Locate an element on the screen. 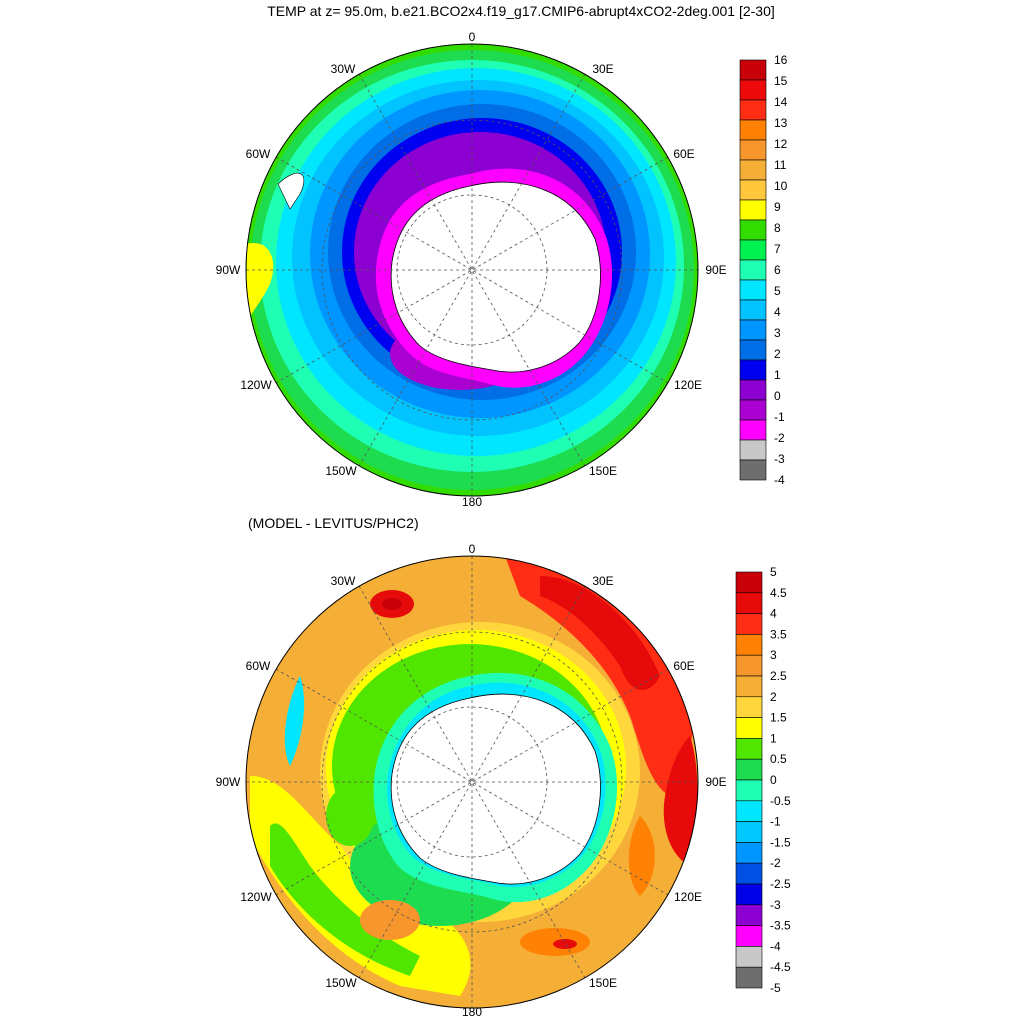 This screenshot has width=1024, height=1036. colorbar-label: -5 is located at coordinates (775, 988).